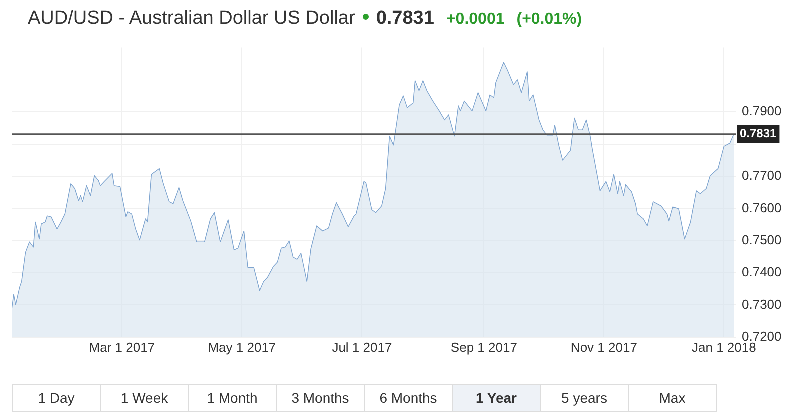 This screenshot has width=790, height=415. I want to click on y-tick-label: 0.7700, so click(762, 176).